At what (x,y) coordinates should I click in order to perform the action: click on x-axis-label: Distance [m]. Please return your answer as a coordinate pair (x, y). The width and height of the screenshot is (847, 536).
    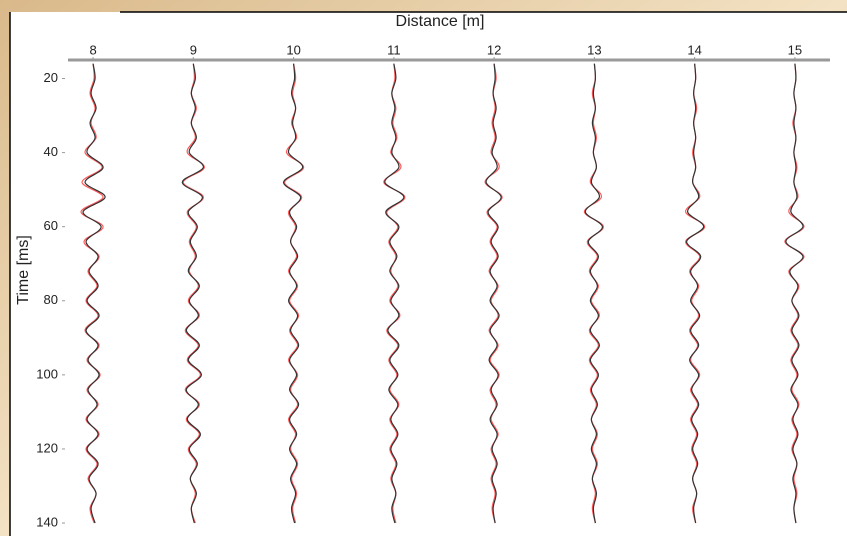
    Looking at the image, I should click on (440, 21).